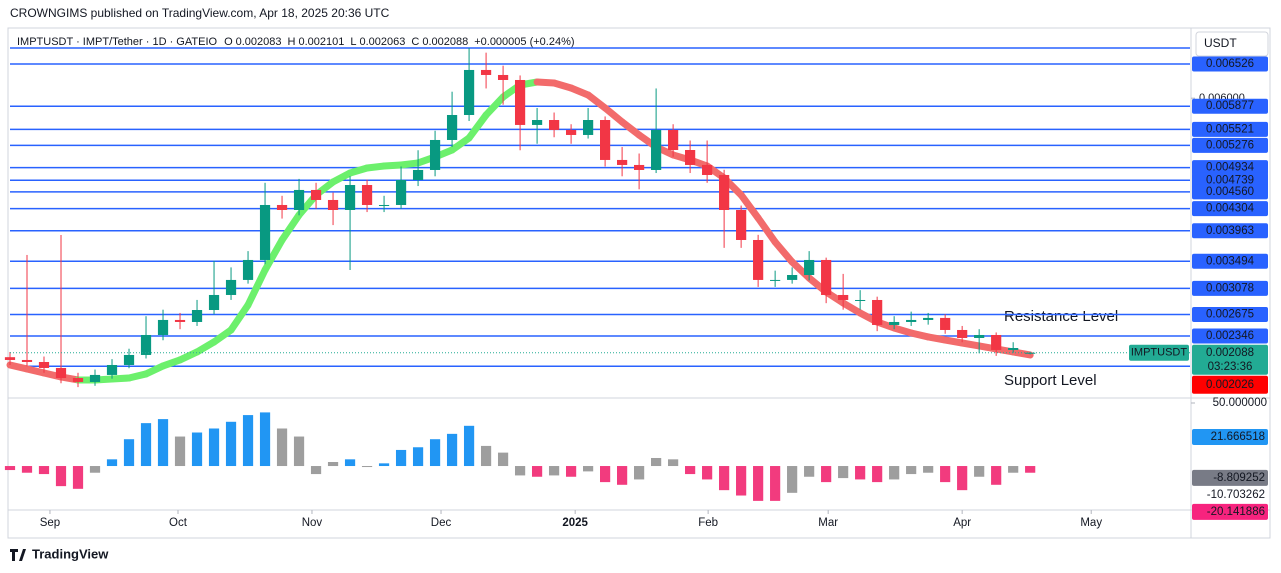 Image resolution: width=1281 pixels, height=573 pixels. I want to click on osc-label: -10.703262, so click(1236, 495).